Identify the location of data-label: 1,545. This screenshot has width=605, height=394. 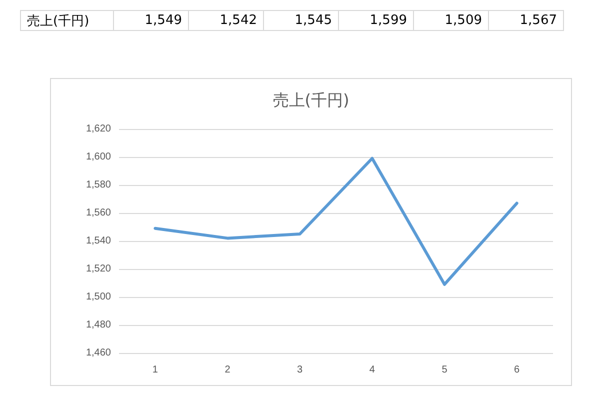
(301, 20).